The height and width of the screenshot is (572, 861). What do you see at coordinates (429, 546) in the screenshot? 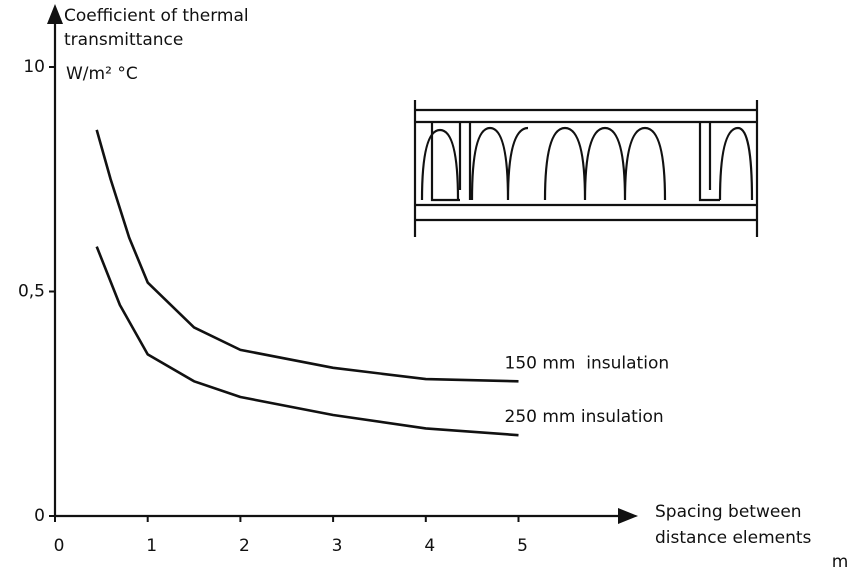
I see `x-tick-label: 4` at bounding box center [429, 546].